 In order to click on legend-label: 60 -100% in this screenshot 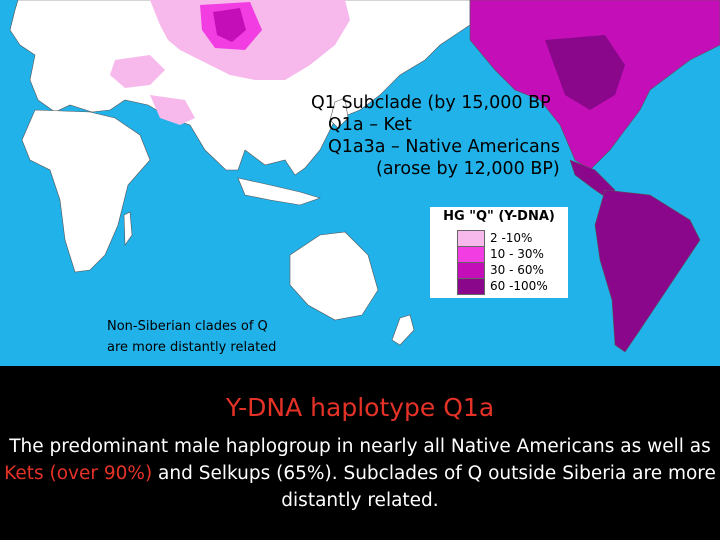, I will do `click(519, 286)`.